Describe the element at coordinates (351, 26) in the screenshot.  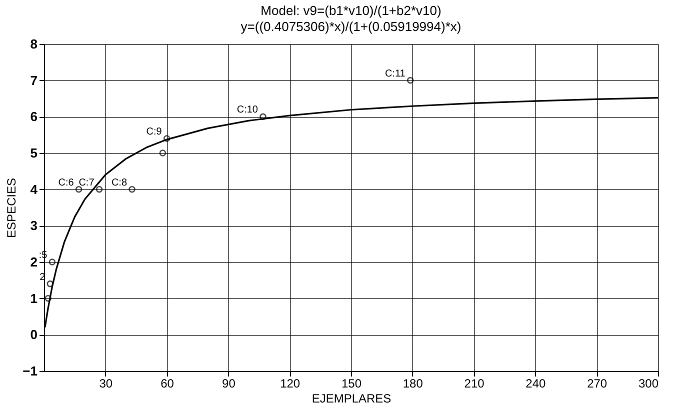
I see `chart-subtitle: y=((0.4075306)*x)/(1+(0.05919994)*x)` at that location.